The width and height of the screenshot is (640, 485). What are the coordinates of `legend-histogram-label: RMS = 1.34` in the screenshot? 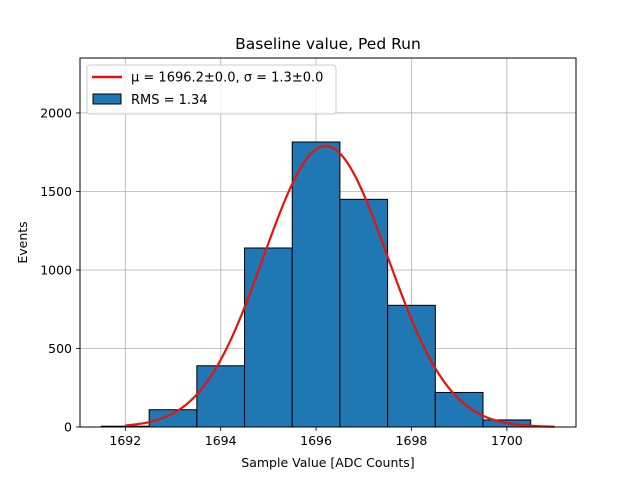 It's located at (169, 100).